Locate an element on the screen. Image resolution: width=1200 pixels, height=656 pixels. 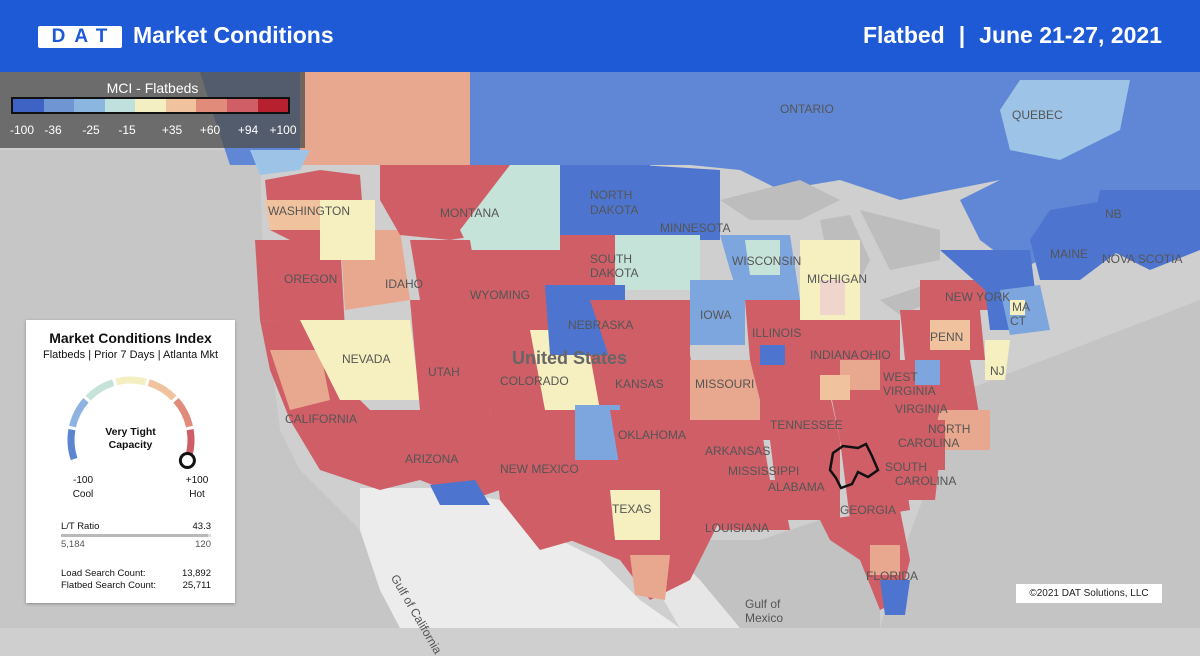
gauge-max-label: Hot is located at coordinates (197, 494).